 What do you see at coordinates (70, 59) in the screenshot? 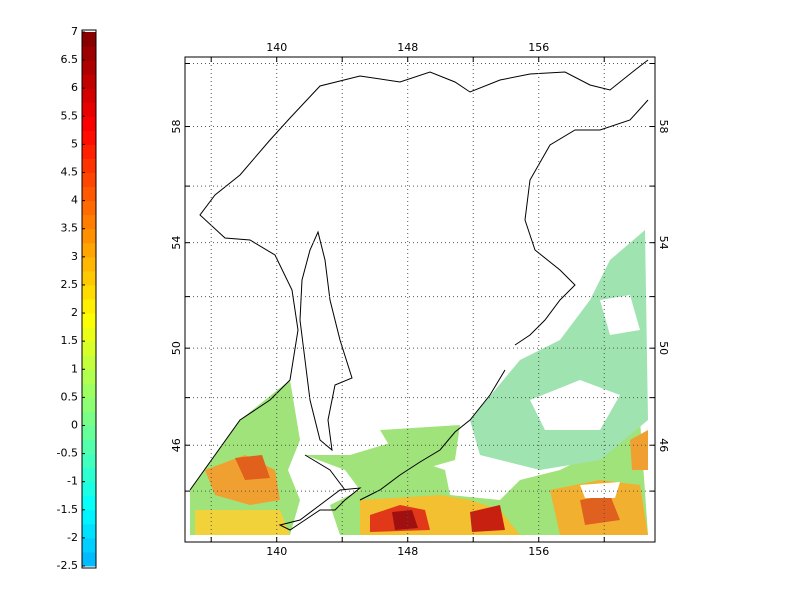
I see `colorbar-tick-label: 6.5` at bounding box center [70, 59].